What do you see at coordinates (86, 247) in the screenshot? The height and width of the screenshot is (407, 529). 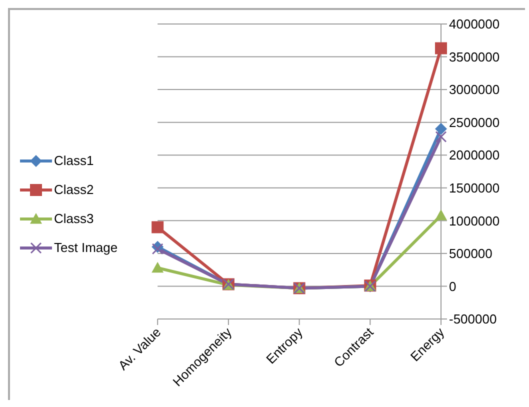 I see `legend-label: Test Image` at bounding box center [86, 247].